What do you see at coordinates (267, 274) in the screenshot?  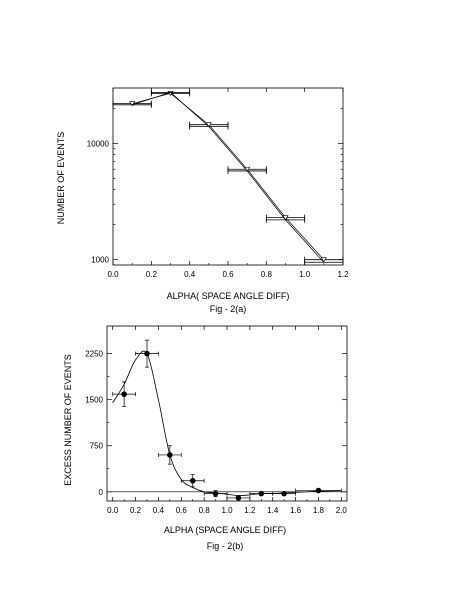 I see `chart-a-xtick-label: 0.8` at bounding box center [267, 274].